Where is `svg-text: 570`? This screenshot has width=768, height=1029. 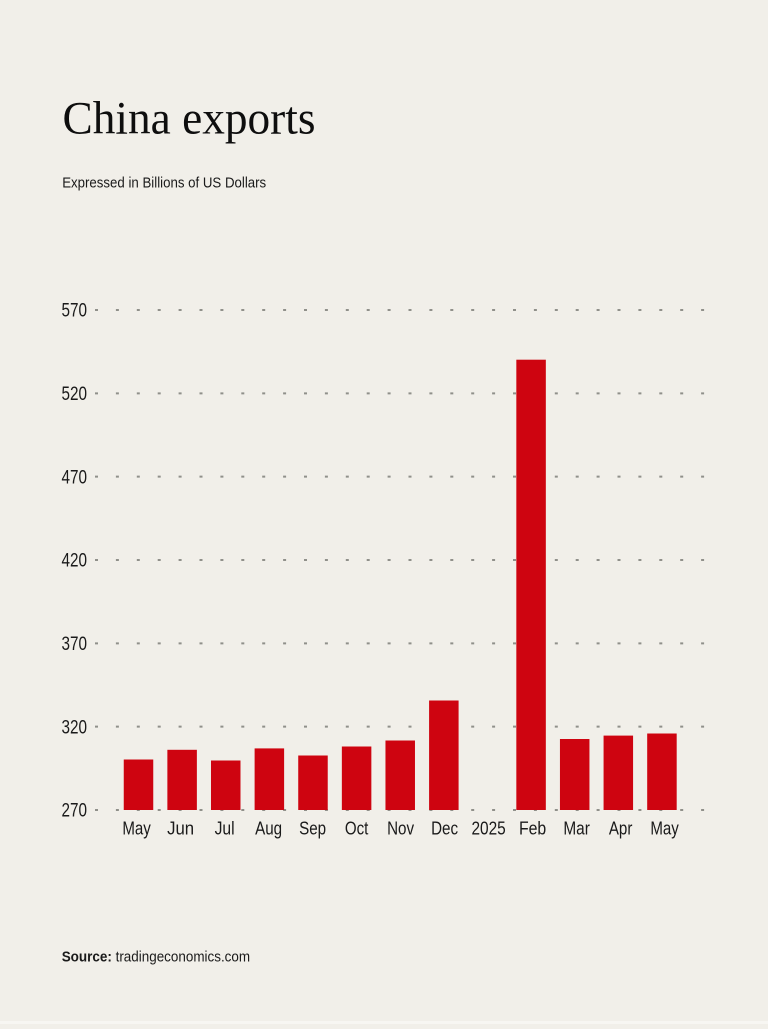 svg-text: 570 is located at coordinates (75, 311).